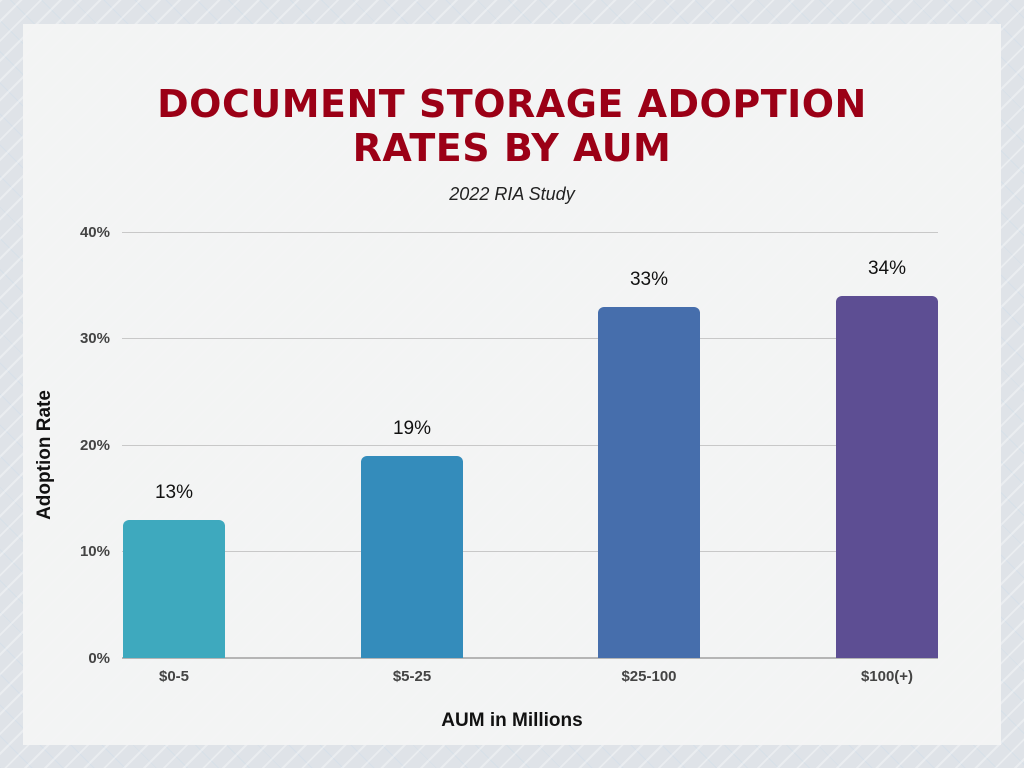 This screenshot has height=768, width=1024. I want to click on y-tick-40: 40%, so click(94, 232).